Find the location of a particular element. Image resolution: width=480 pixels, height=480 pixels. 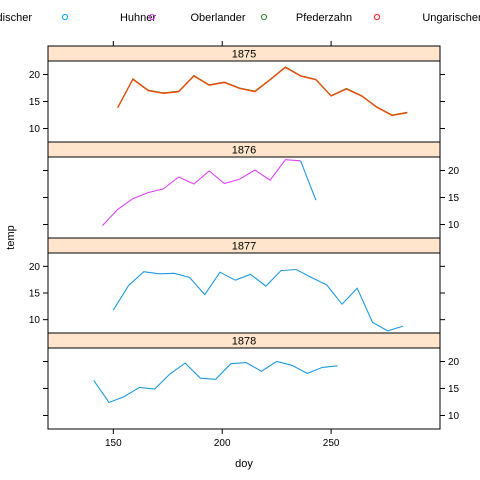

legend-label: adischer is located at coordinates (16, 18).